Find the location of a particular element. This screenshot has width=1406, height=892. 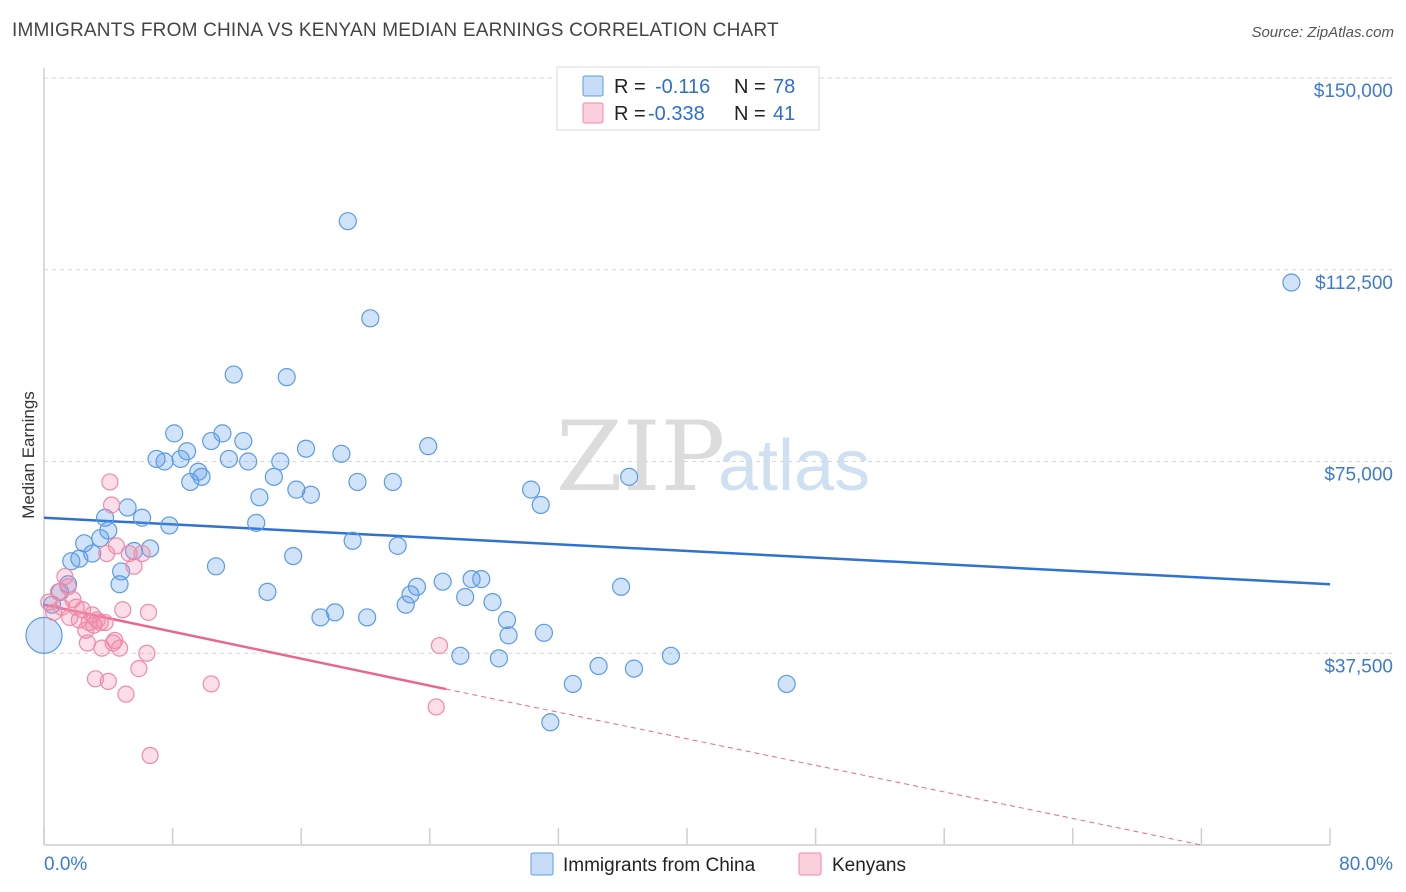

bottom-legend-china: Immigrants from China is located at coordinates (659, 865).